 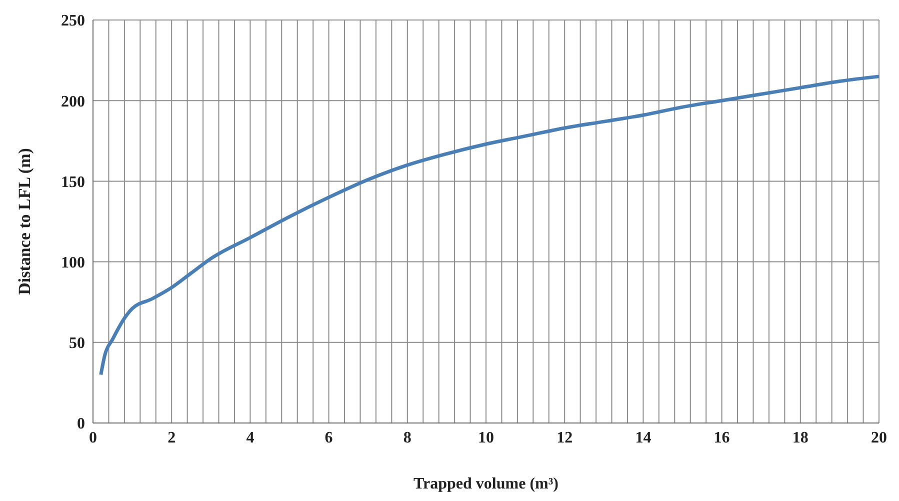 What do you see at coordinates (24, 221) in the screenshot?
I see `y-axis-title: Distance to LFL (m)` at bounding box center [24, 221].